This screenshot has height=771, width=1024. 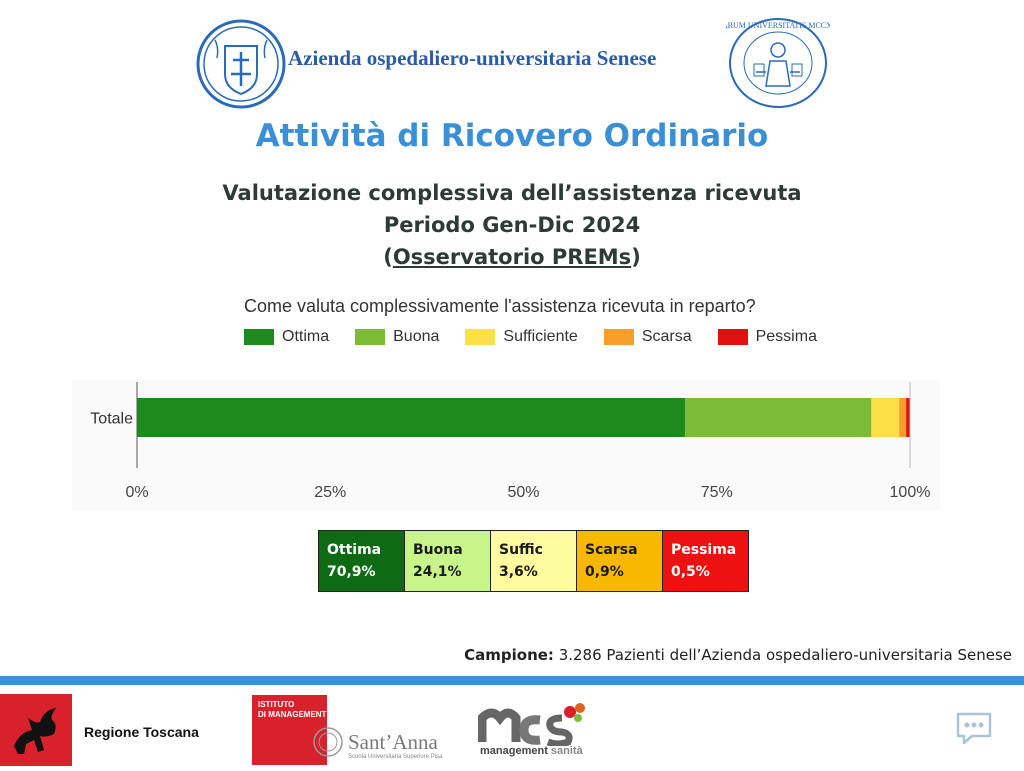 I want to click on bar-pessima, so click(x=908, y=417).